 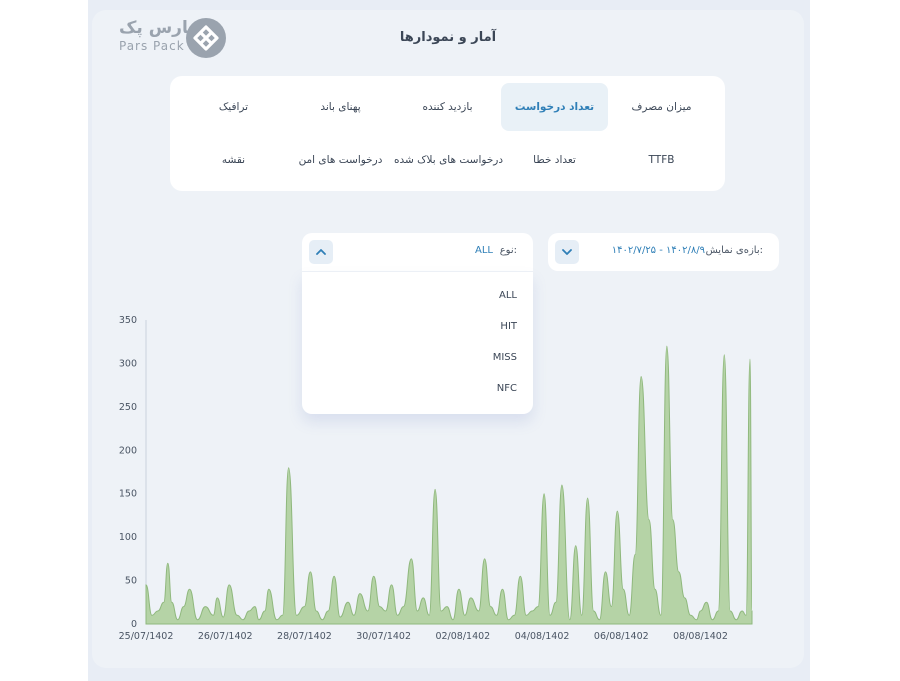 What do you see at coordinates (233, 160) in the screenshot?
I see `tab-map: نقشه` at bounding box center [233, 160].